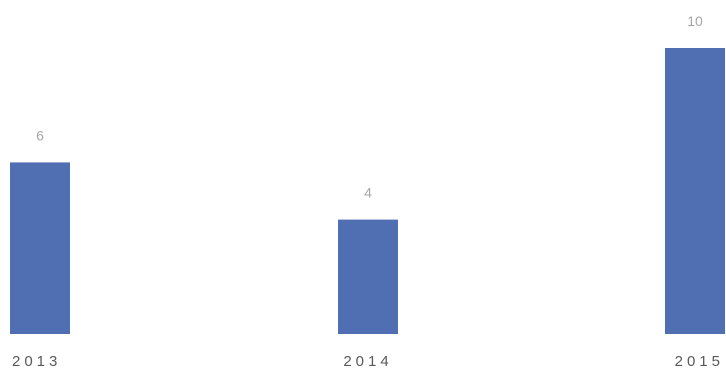 This screenshot has height=374, width=726. I want to click on data-label-2014: 4, so click(368, 193).